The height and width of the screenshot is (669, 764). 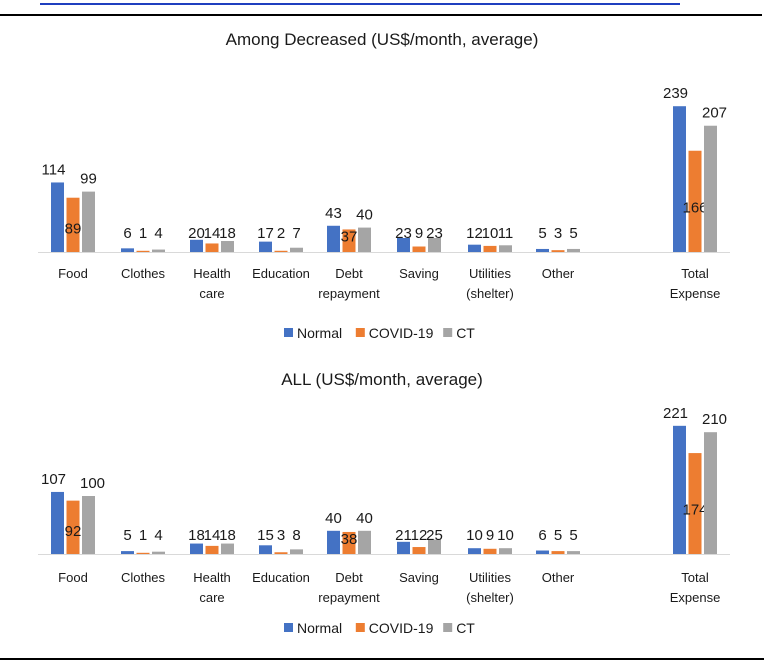 What do you see at coordinates (211, 293) in the screenshot?
I see `category-label: care` at bounding box center [211, 293].